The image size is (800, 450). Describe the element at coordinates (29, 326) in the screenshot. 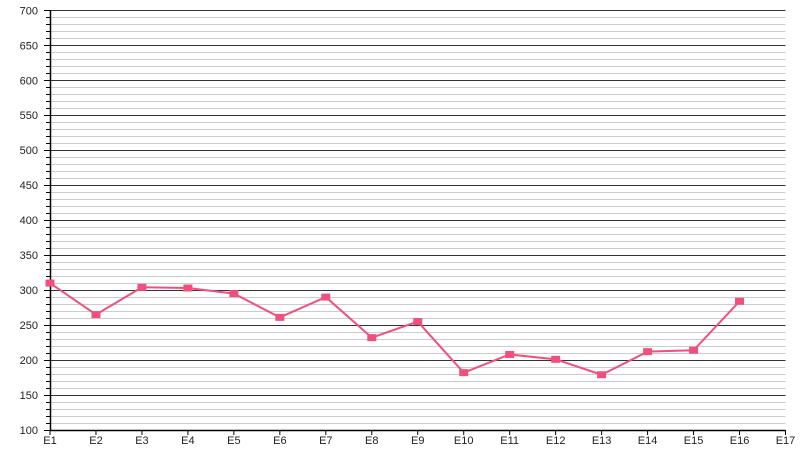

I see `y-tick-label: 250` at that location.